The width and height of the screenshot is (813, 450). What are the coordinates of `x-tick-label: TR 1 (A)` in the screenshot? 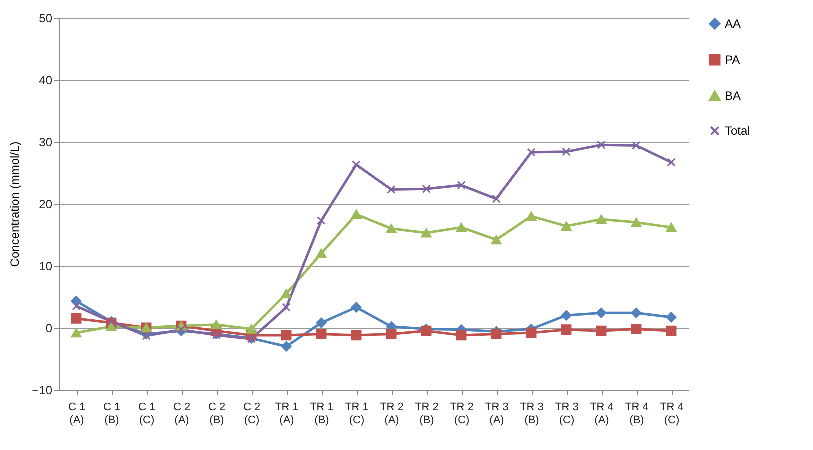 It's located at (287, 414).